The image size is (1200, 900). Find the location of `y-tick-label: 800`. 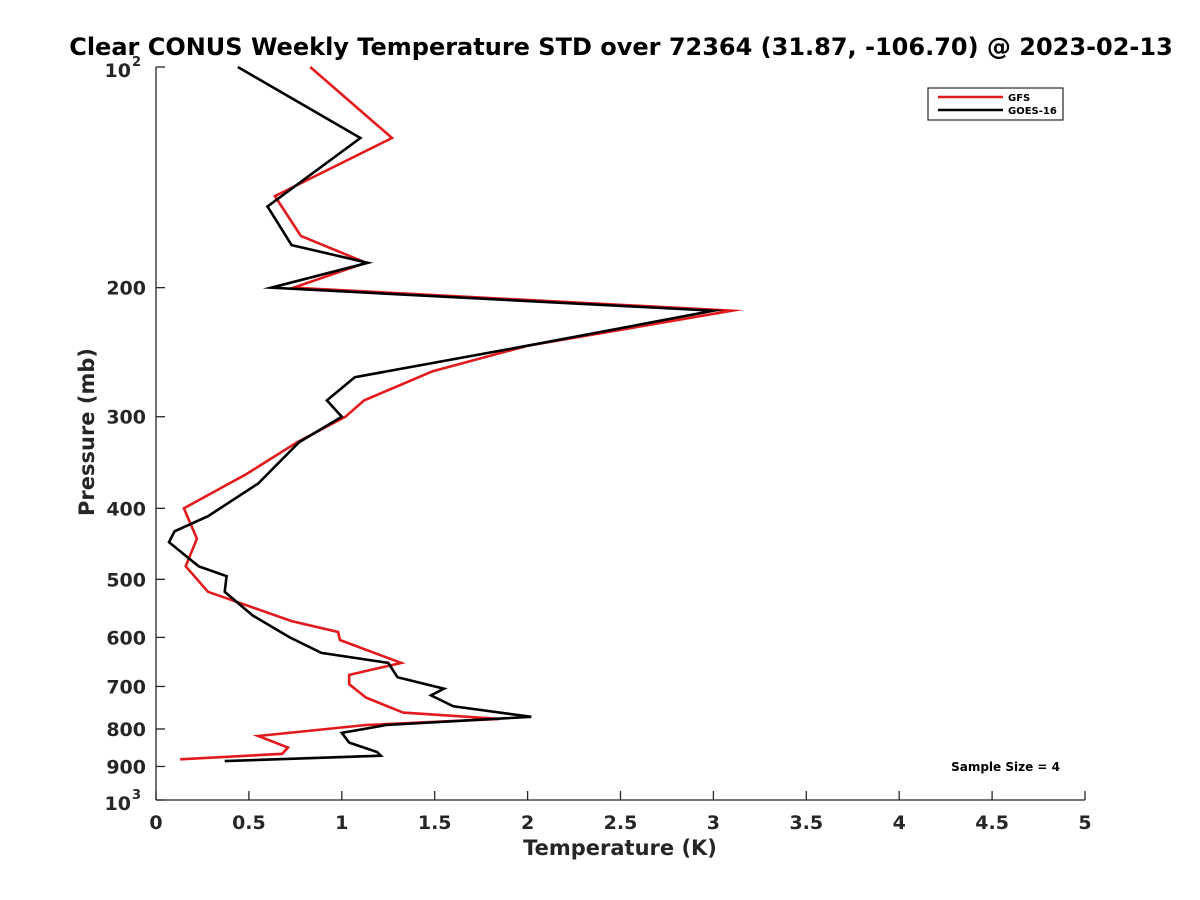

y-tick-label: 800 is located at coordinates (126, 730).